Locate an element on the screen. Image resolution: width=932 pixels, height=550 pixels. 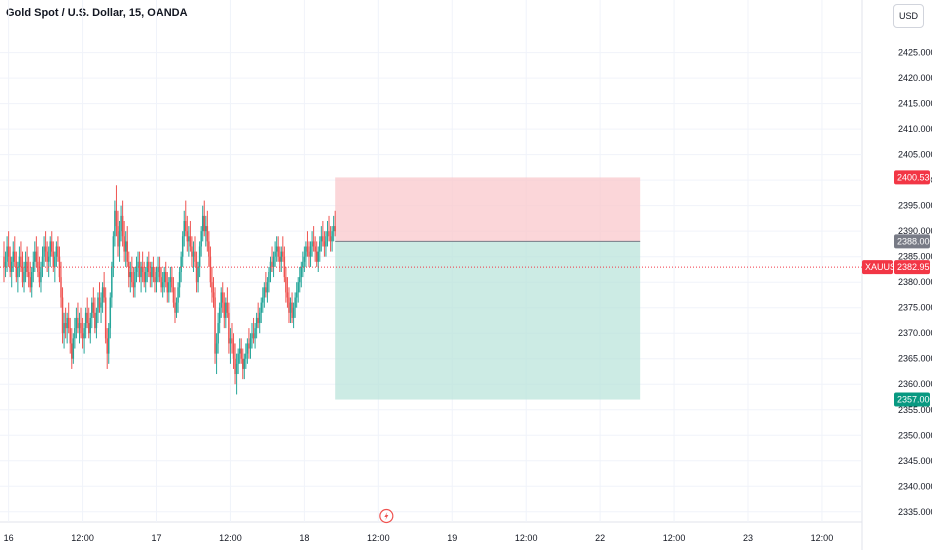
symbol-tag: XAUUSD is located at coordinates (882, 267).